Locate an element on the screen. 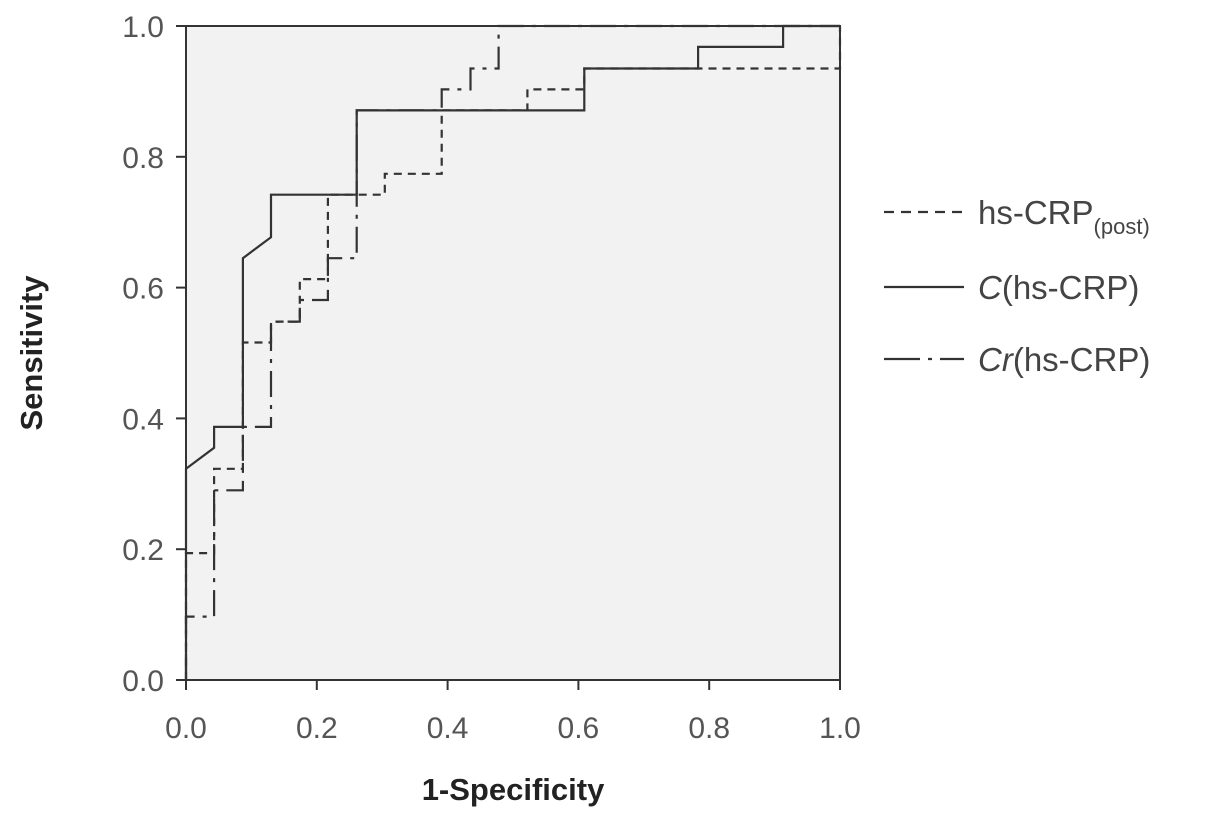 Image resolution: width=1205 pixels, height=822 pixels. x-axis-title: 1-Specificity is located at coordinates (513, 789).